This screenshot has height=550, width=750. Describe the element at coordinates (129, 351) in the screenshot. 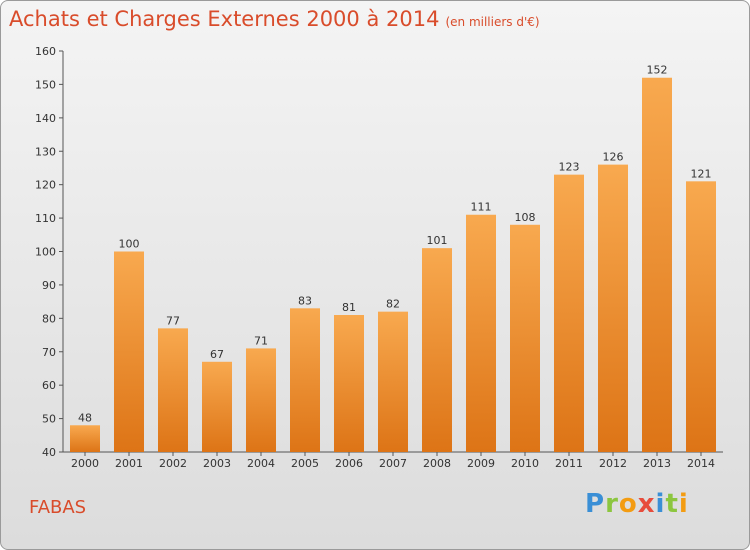

I see `bar-2001` at that location.